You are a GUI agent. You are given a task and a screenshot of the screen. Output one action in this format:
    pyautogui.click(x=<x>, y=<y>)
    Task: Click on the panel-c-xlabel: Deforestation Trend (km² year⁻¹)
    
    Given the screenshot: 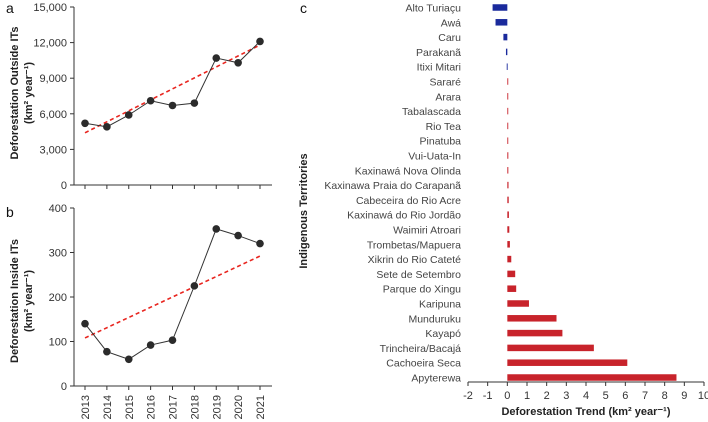 What is the action you would take?
    pyautogui.click(x=585, y=412)
    